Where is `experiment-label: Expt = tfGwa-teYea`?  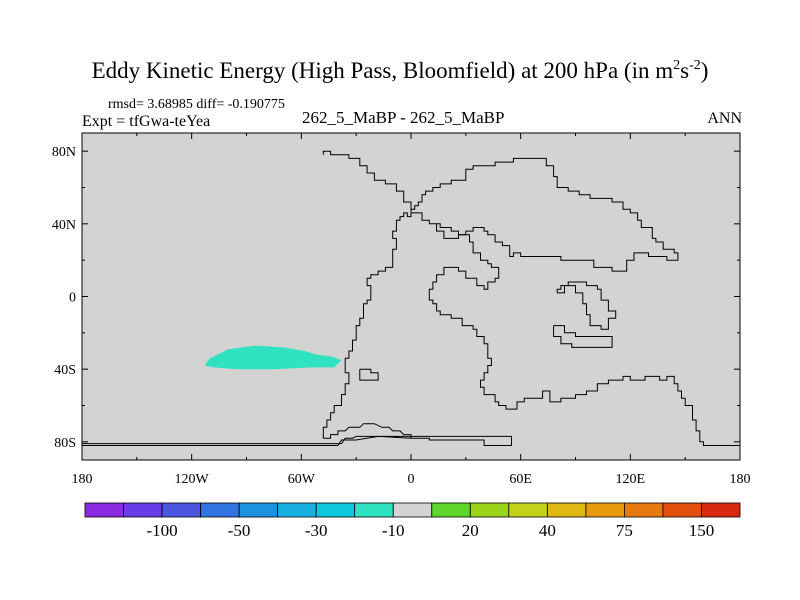 experiment-label: Expt = tfGwa-teYea is located at coordinates (146, 121).